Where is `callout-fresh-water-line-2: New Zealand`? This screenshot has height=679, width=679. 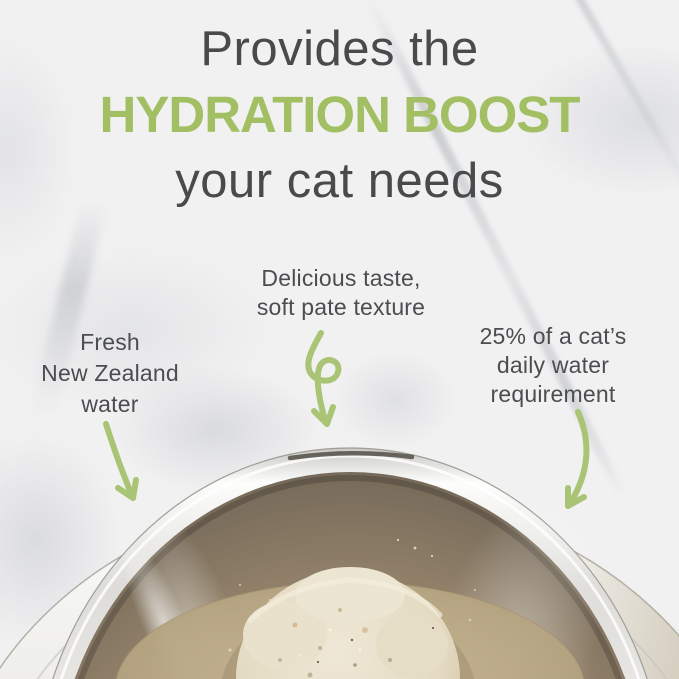
callout-fresh-water-line-2: New Zealand is located at coordinates (110, 373).